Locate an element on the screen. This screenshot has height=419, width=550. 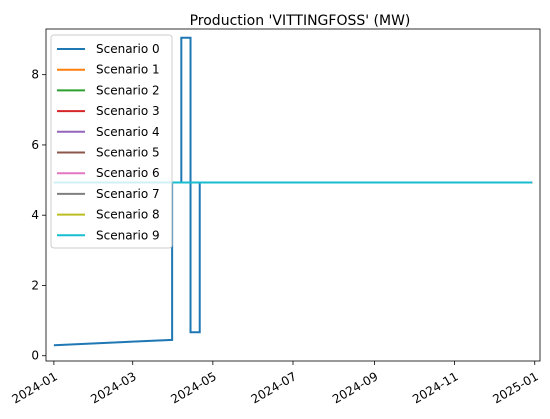
y-tick-label-1: 2 is located at coordinates (35, 285).